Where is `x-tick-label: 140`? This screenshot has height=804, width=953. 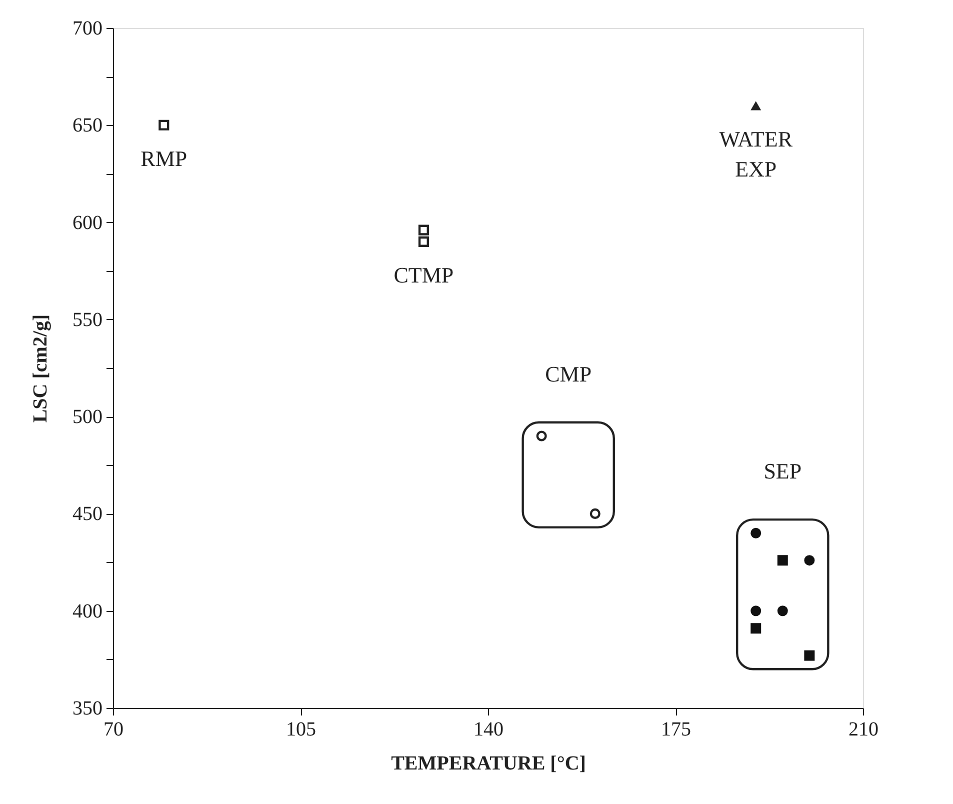
x-tick-label: 140 is located at coordinates (489, 729).